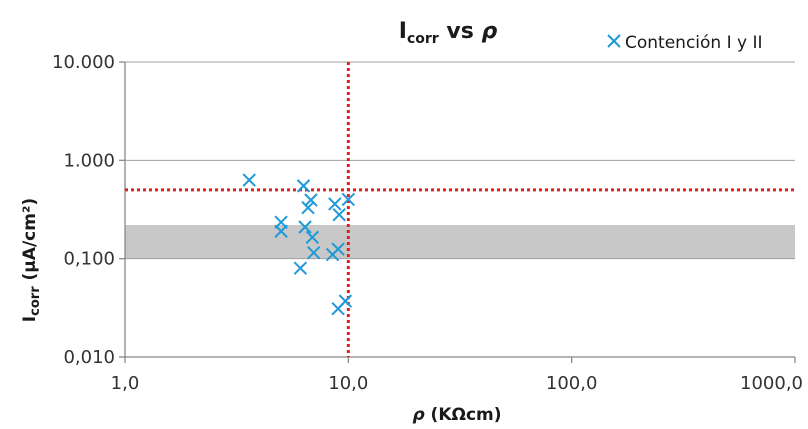 The width and height of the screenshot is (808, 429). I want to click on x-axis-label-symbol: ρ, so click(418, 415).